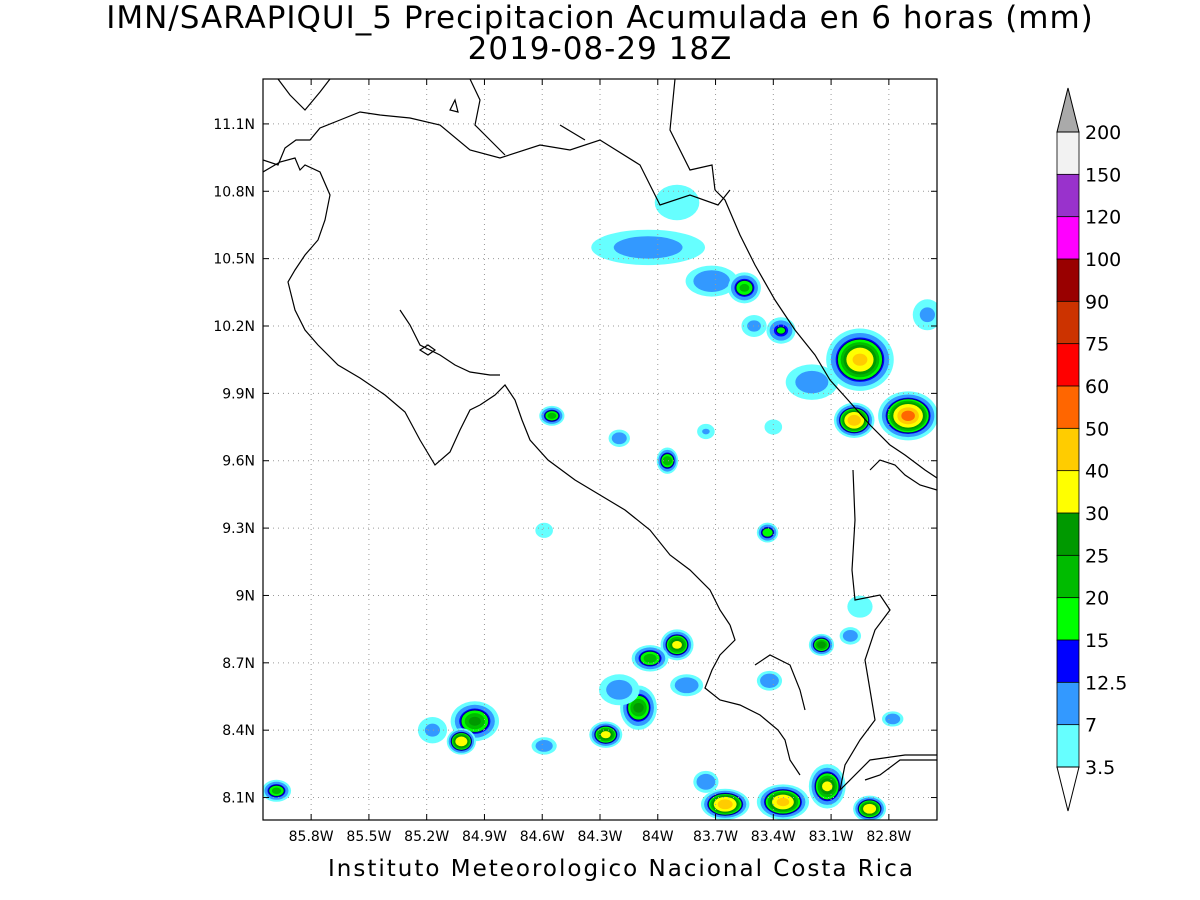 Image resolution: width=1200 pixels, height=900 pixels. I want to click on colorbar-label: 50, so click(1097, 429).